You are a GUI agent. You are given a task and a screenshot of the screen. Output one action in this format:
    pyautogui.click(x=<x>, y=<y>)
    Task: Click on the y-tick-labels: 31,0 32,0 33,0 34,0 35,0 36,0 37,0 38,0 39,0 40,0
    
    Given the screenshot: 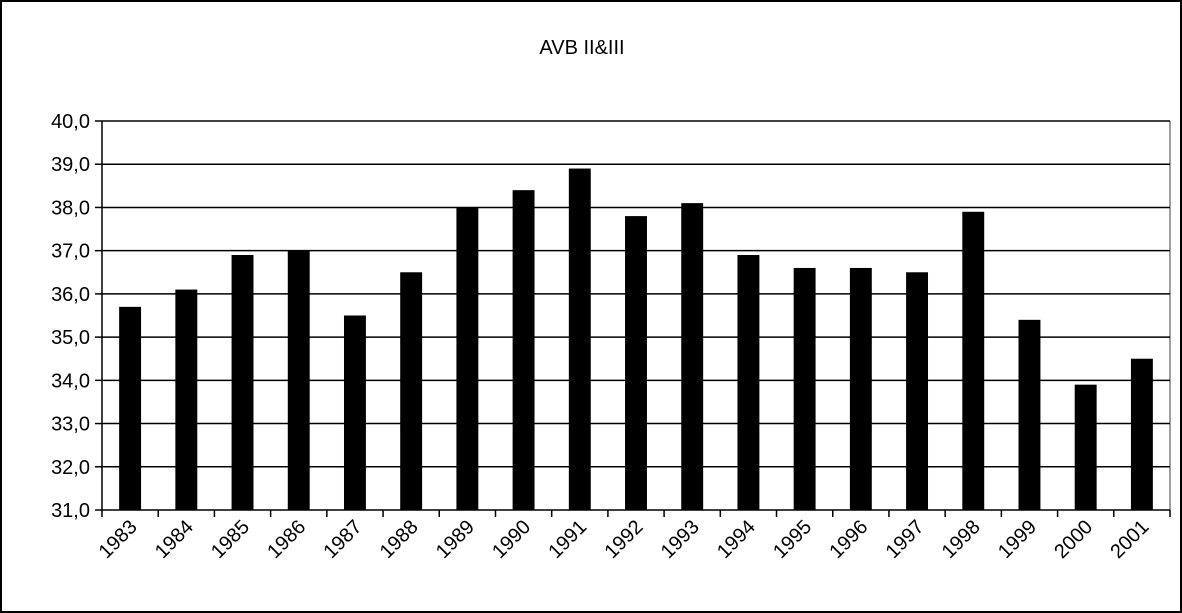 What is the action you would take?
    pyautogui.click(x=70, y=316)
    